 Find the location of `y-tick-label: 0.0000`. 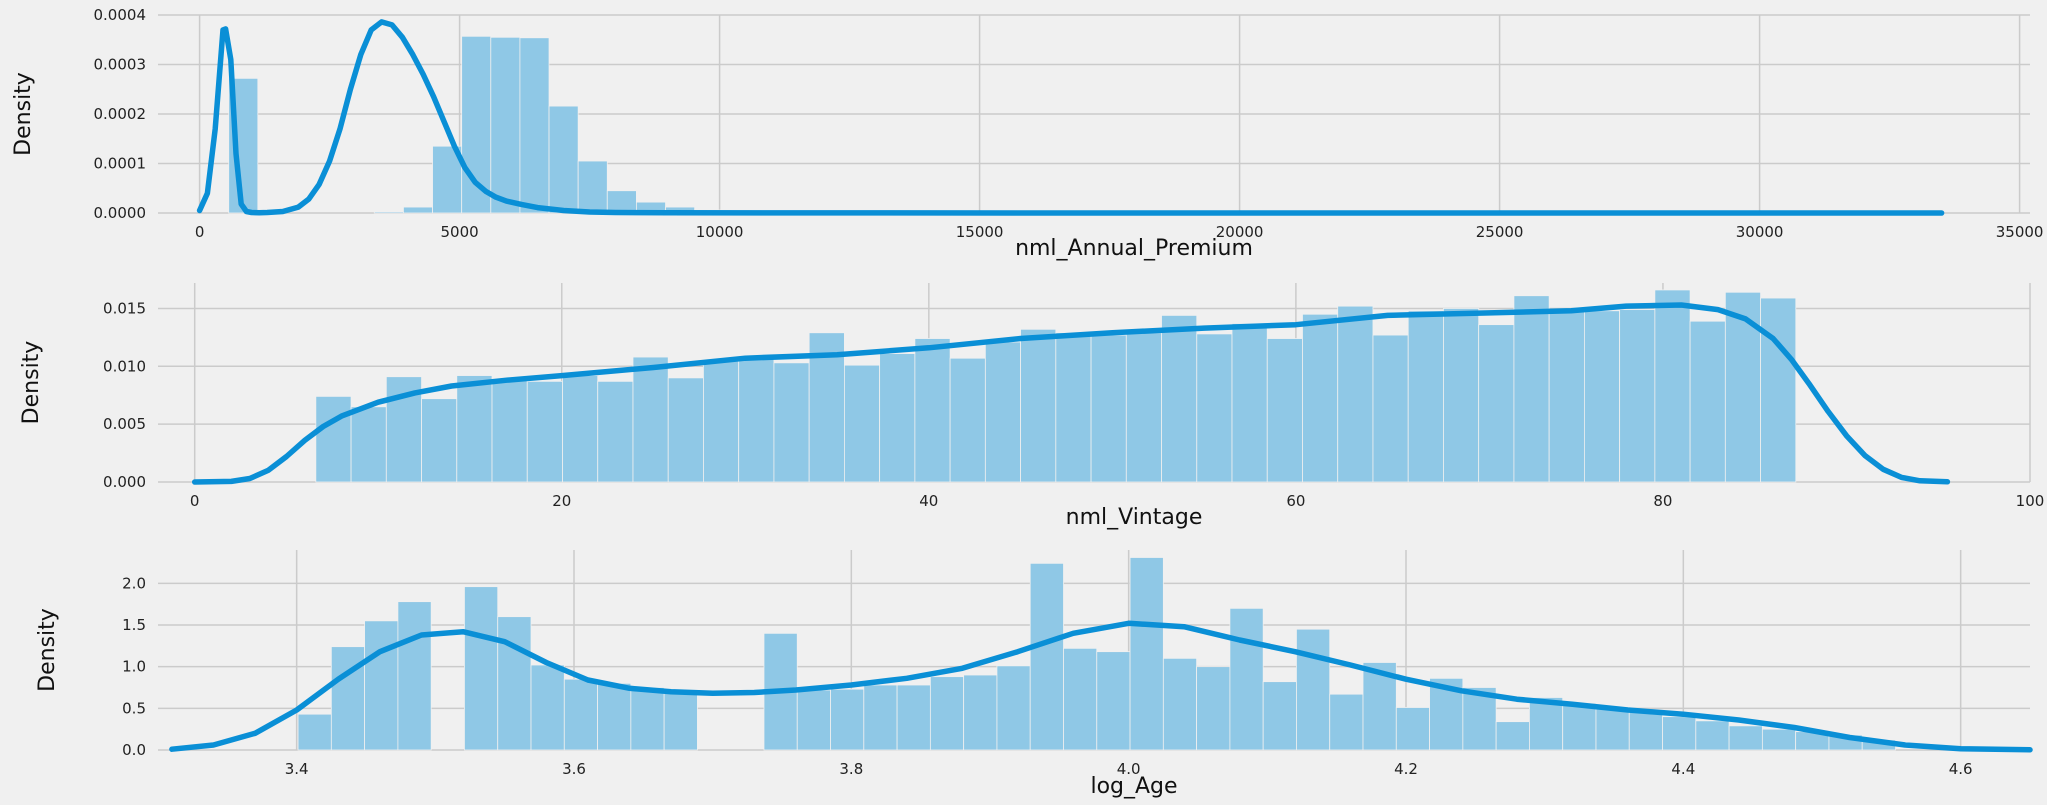

y-tick-label: 0.0000 is located at coordinates (120, 213).